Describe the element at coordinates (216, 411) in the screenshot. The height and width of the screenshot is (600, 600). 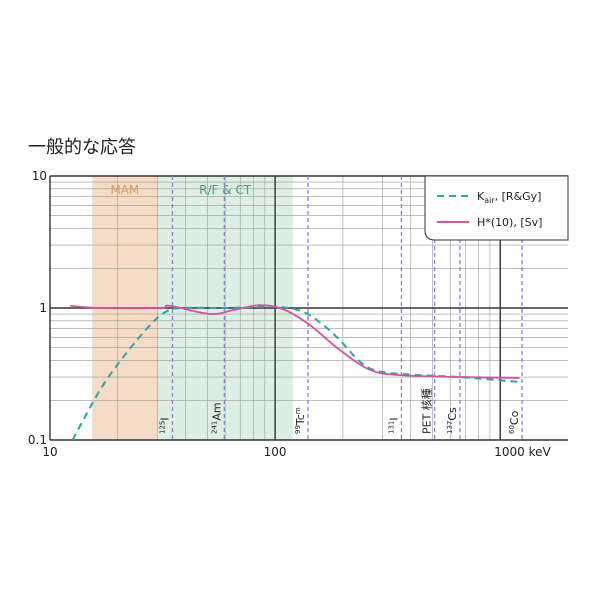
I see `marker-element: Am` at that location.